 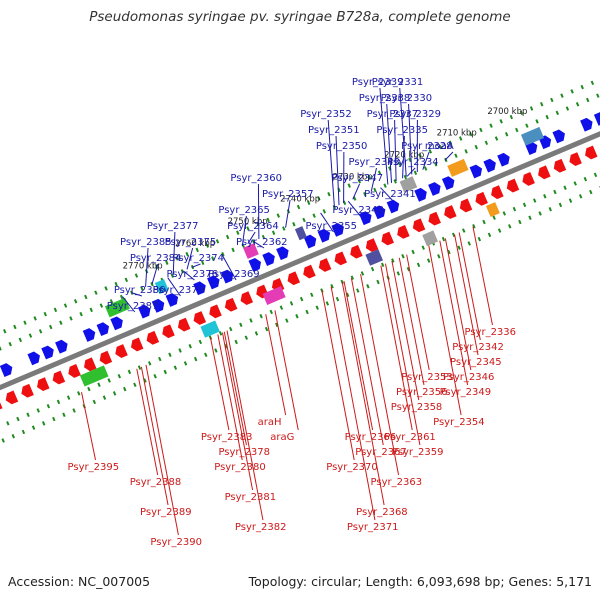 What do you see at coordinates (374, 162) in the screenshot?
I see `forward-gene-label: Psyr_2343` at bounding box center [374, 162].